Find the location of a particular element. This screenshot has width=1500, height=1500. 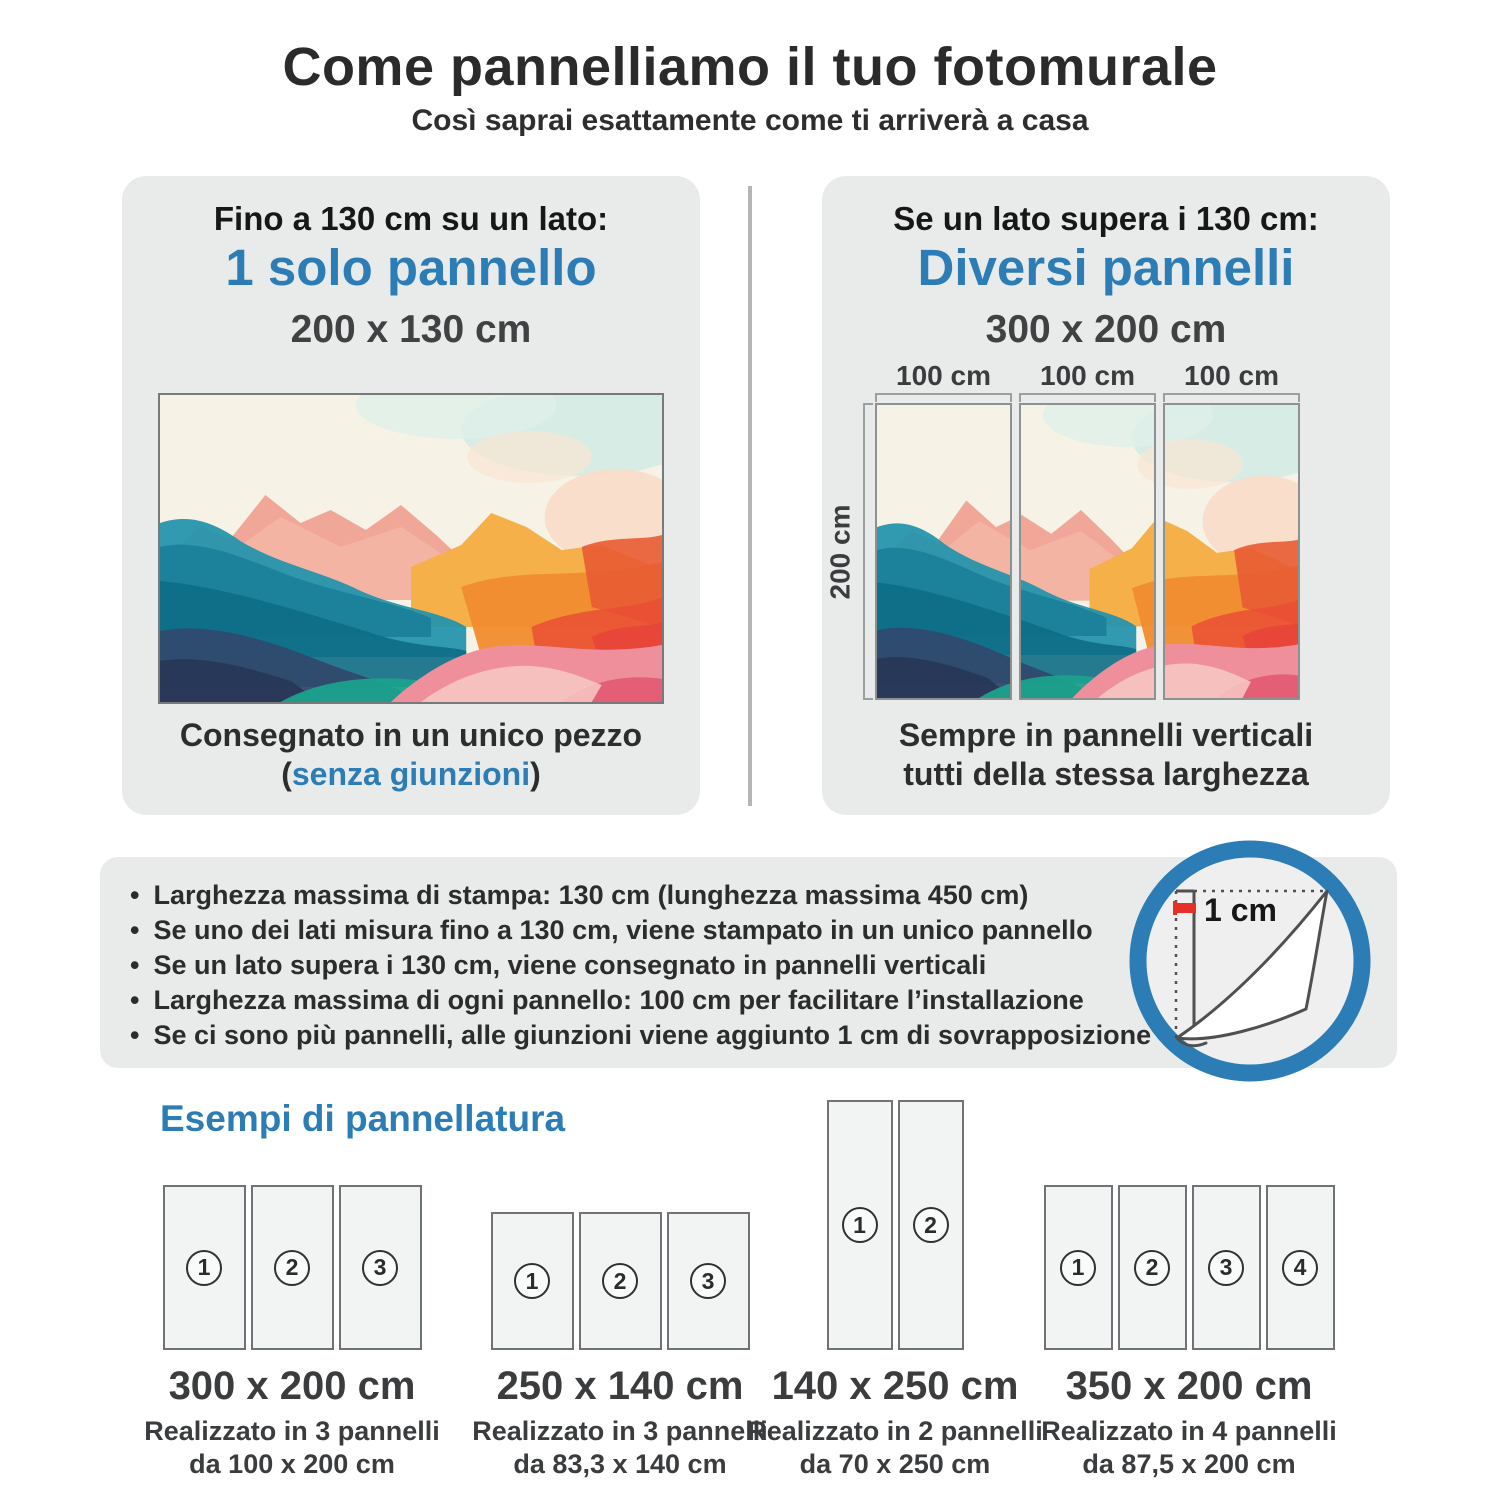

multi-panel-condition: Se un lato supera i 130 cm: is located at coordinates (1106, 218).